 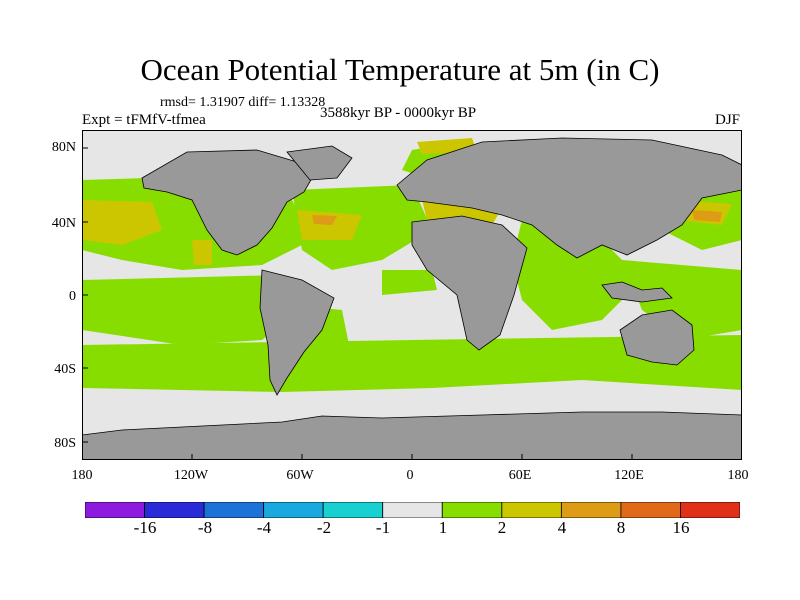 I want to click on anomaly-4-to-8-regions, so click(x=517, y=217).